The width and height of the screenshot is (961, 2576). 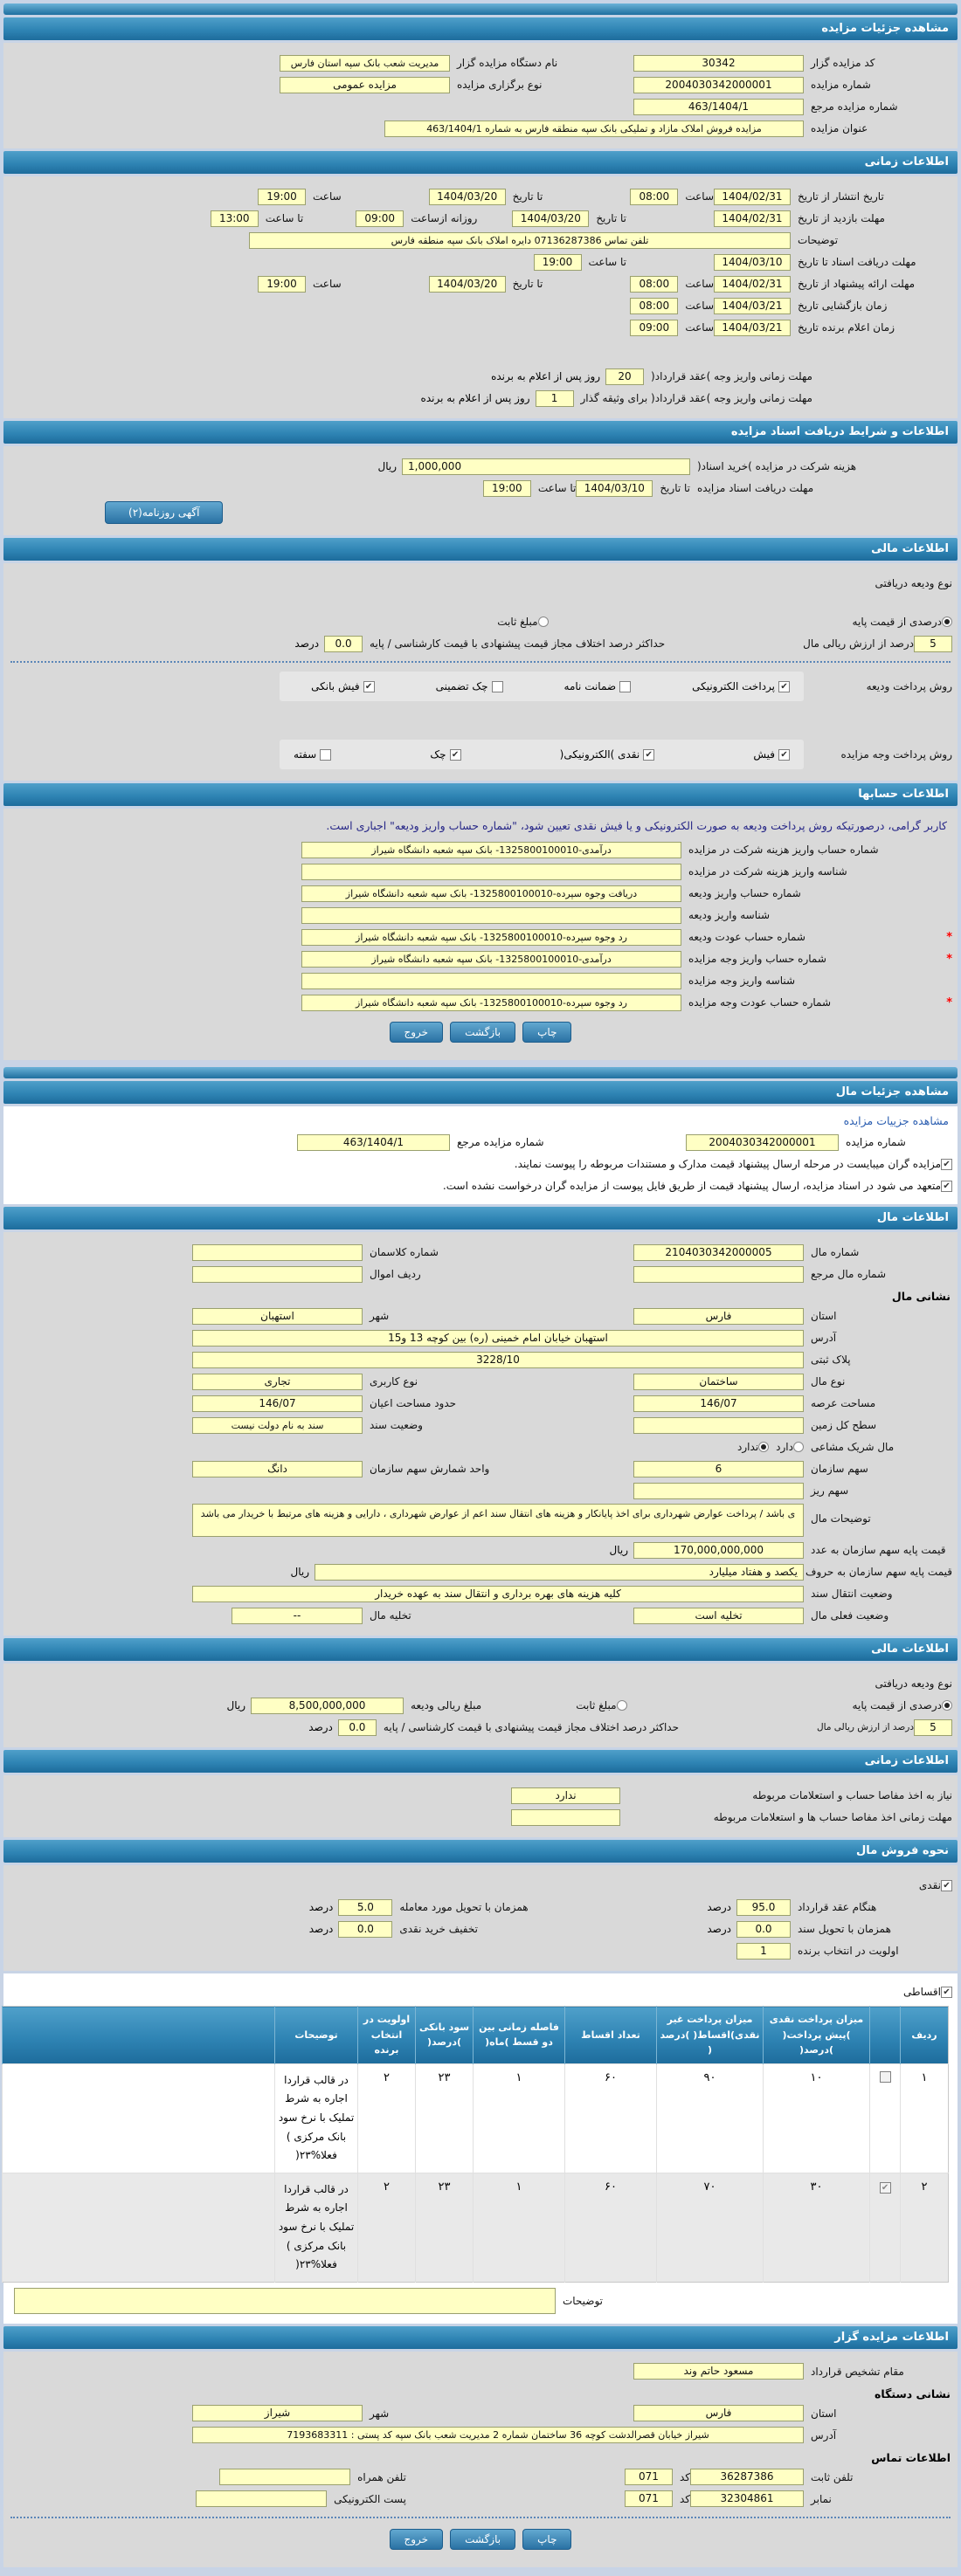 What do you see at coordinates (380, 218) in the screenshot?
I see `visit-daily-from-time: 09:00` at bounding box center [380, 218].